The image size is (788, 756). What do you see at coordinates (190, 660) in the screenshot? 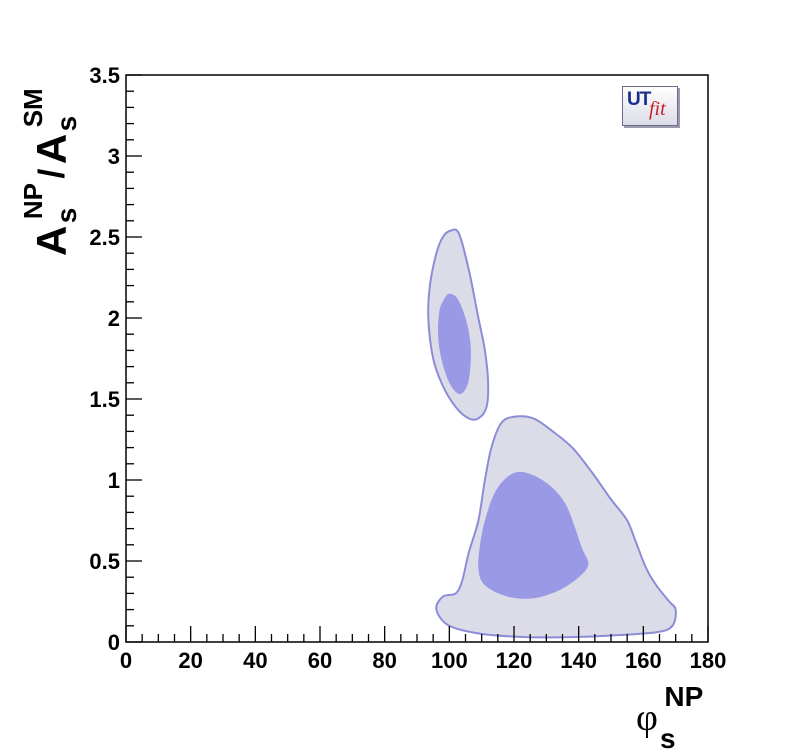
I see `x-tick-label: 20` at bounding box center [190, 660].